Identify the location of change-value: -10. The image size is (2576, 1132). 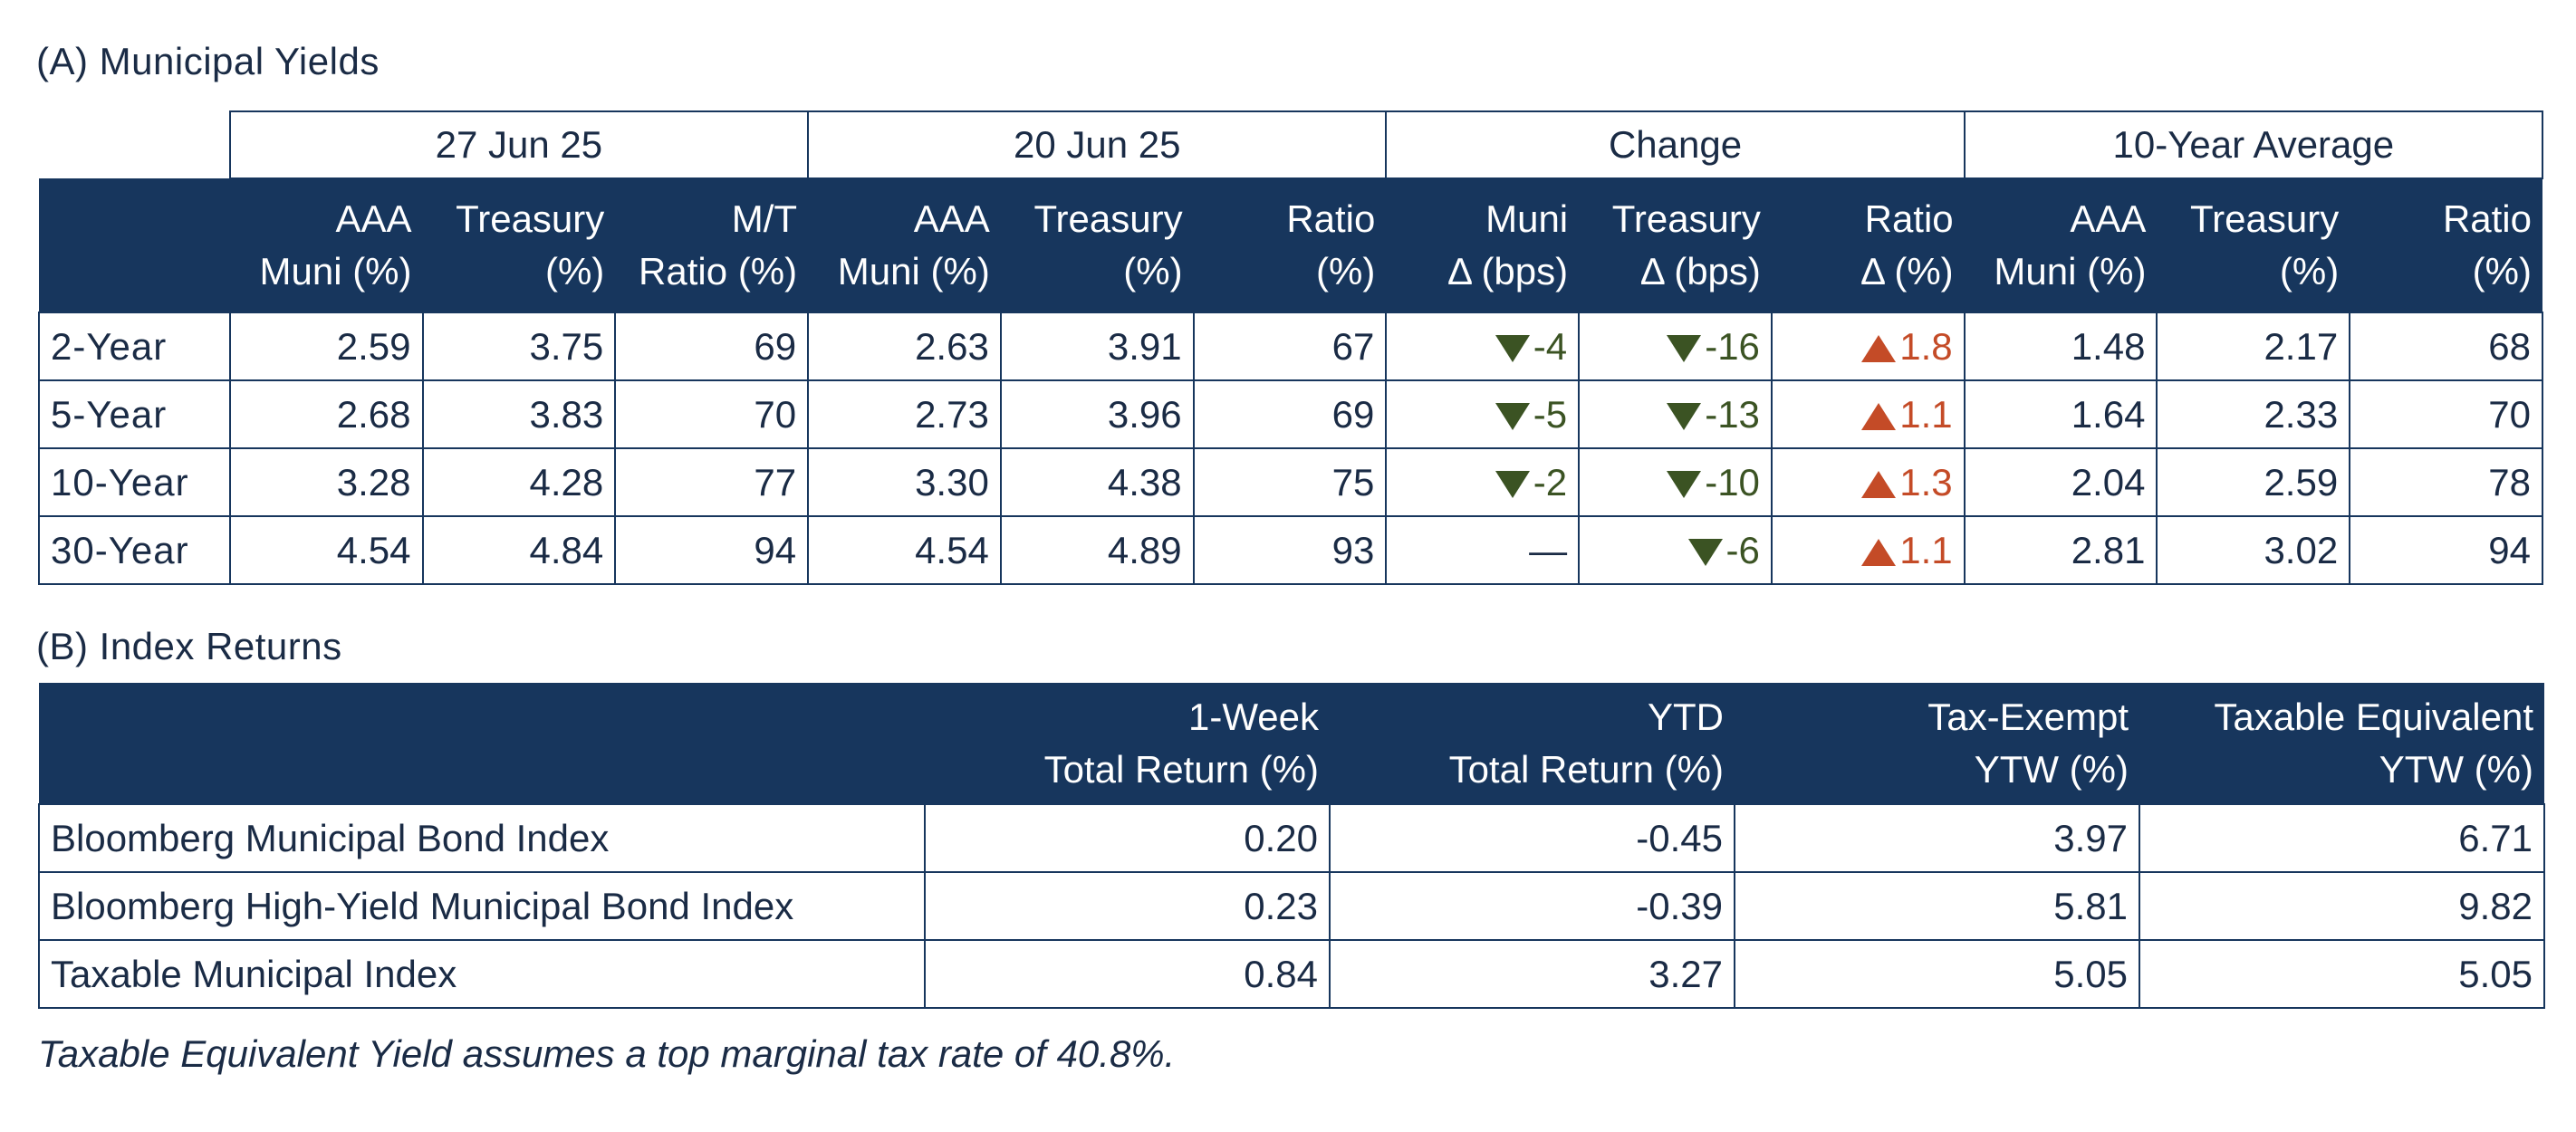
(1732, 482).